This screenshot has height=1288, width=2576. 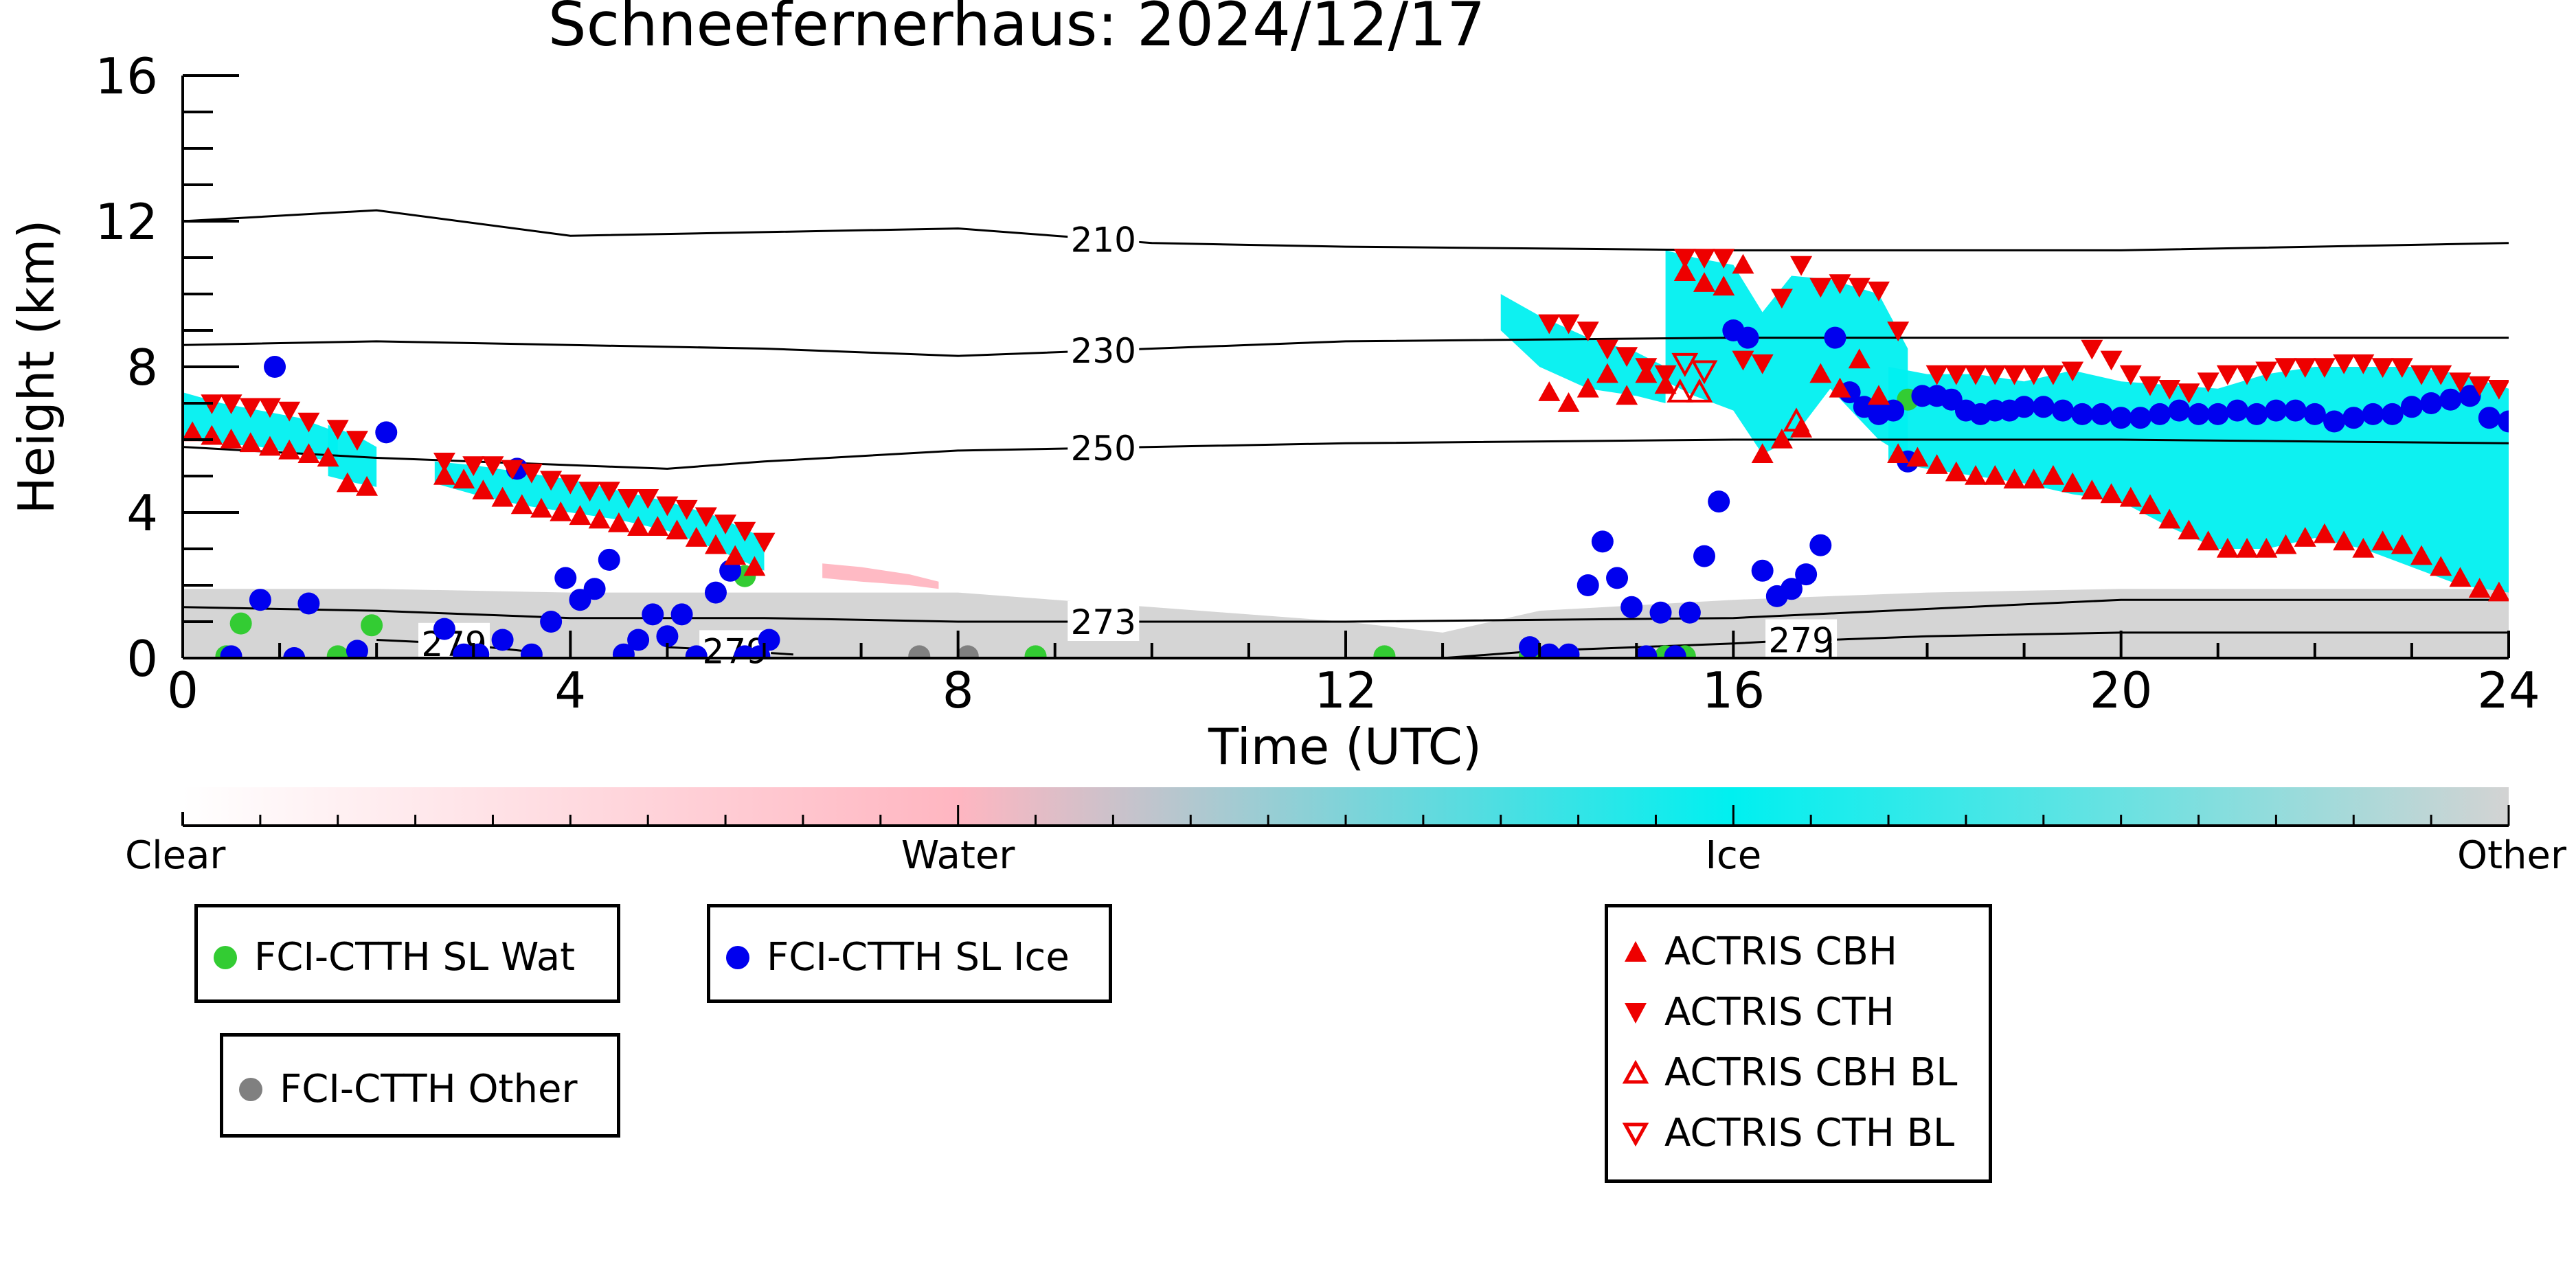 I want to click on x-tick-label: 4, so click(x=570, y=690).